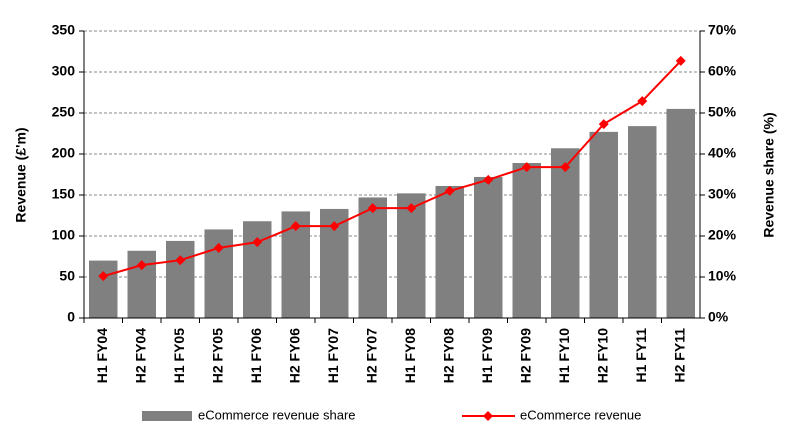 This screenshot has width=810, height=437. Describe the element at coordinates (722, 153) in the screenshot. I see `y2-tick-label: 40%` at that location.